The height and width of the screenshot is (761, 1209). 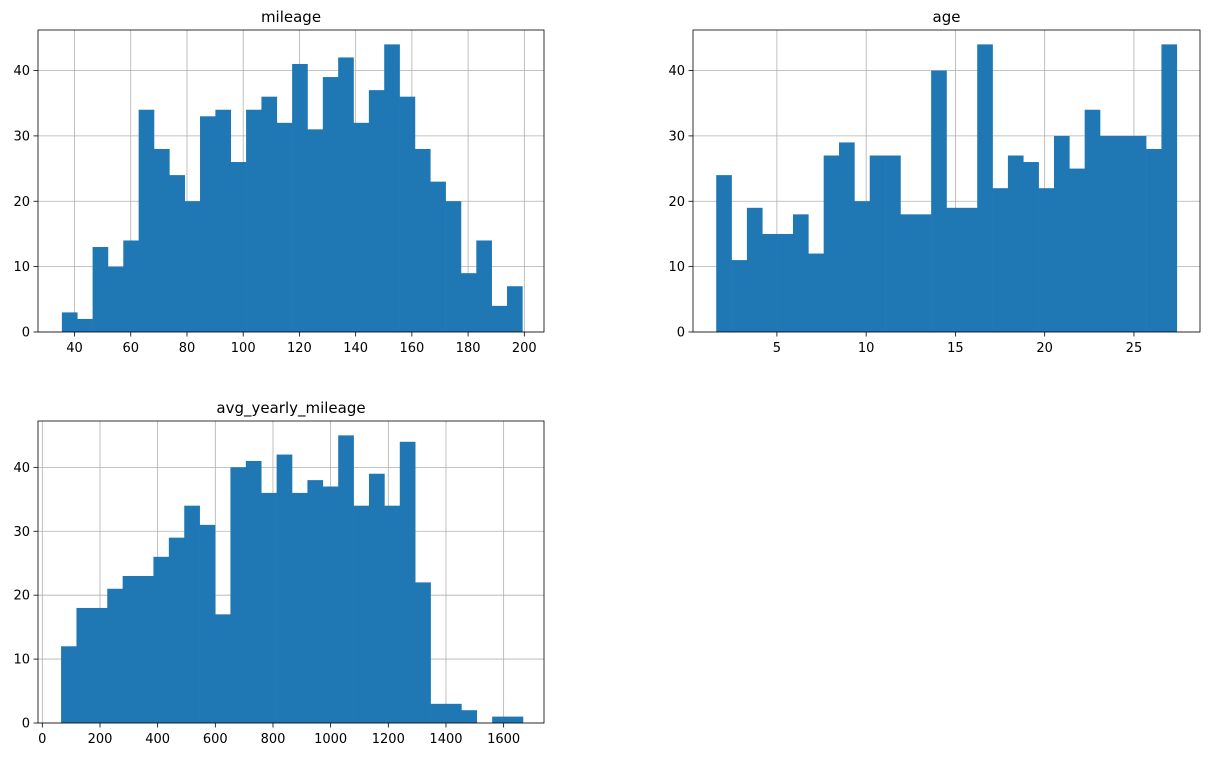 I want to click on age-x-tick-label-1: 10, so click(x=866, y=348).